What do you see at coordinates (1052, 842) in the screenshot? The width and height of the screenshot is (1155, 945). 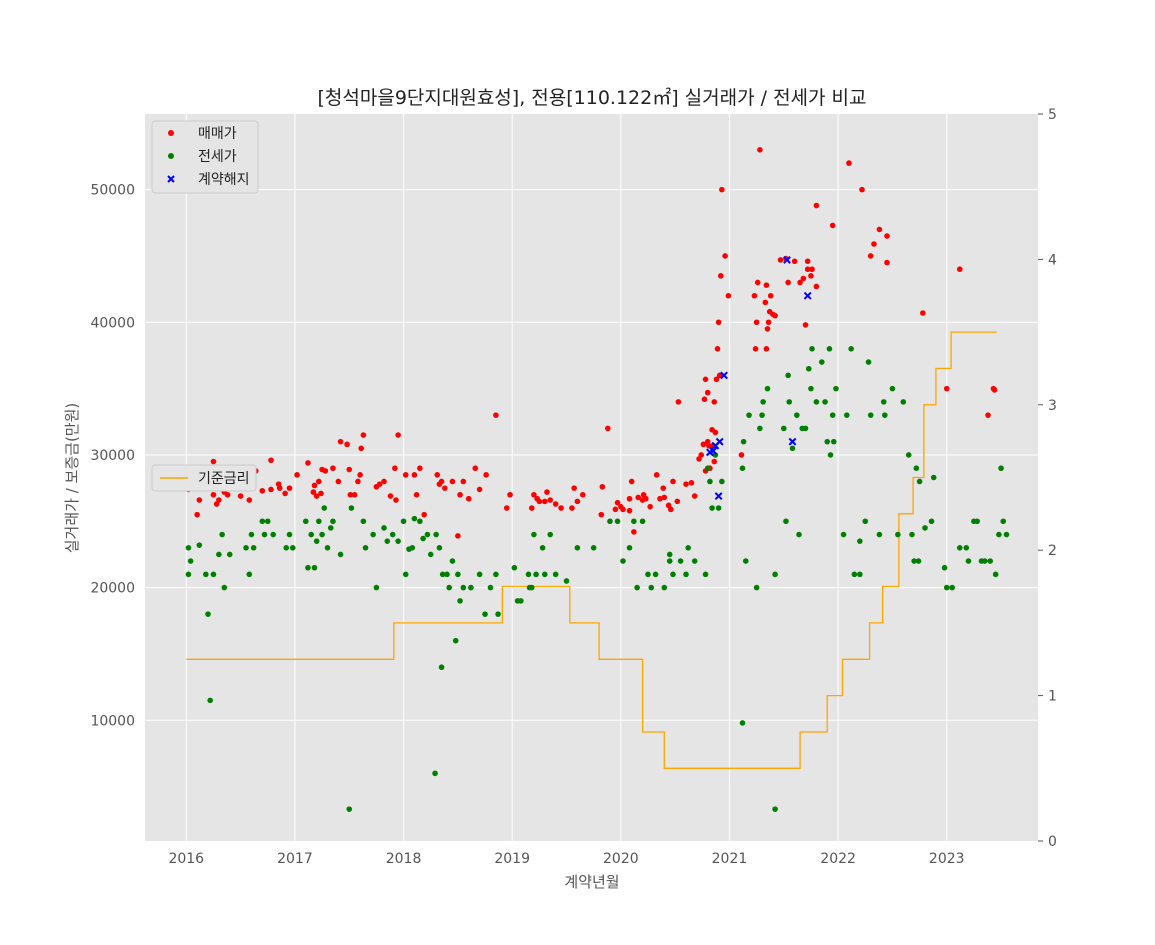 I see `y2-tick-label: 0` at bounding box center [1052, 842].